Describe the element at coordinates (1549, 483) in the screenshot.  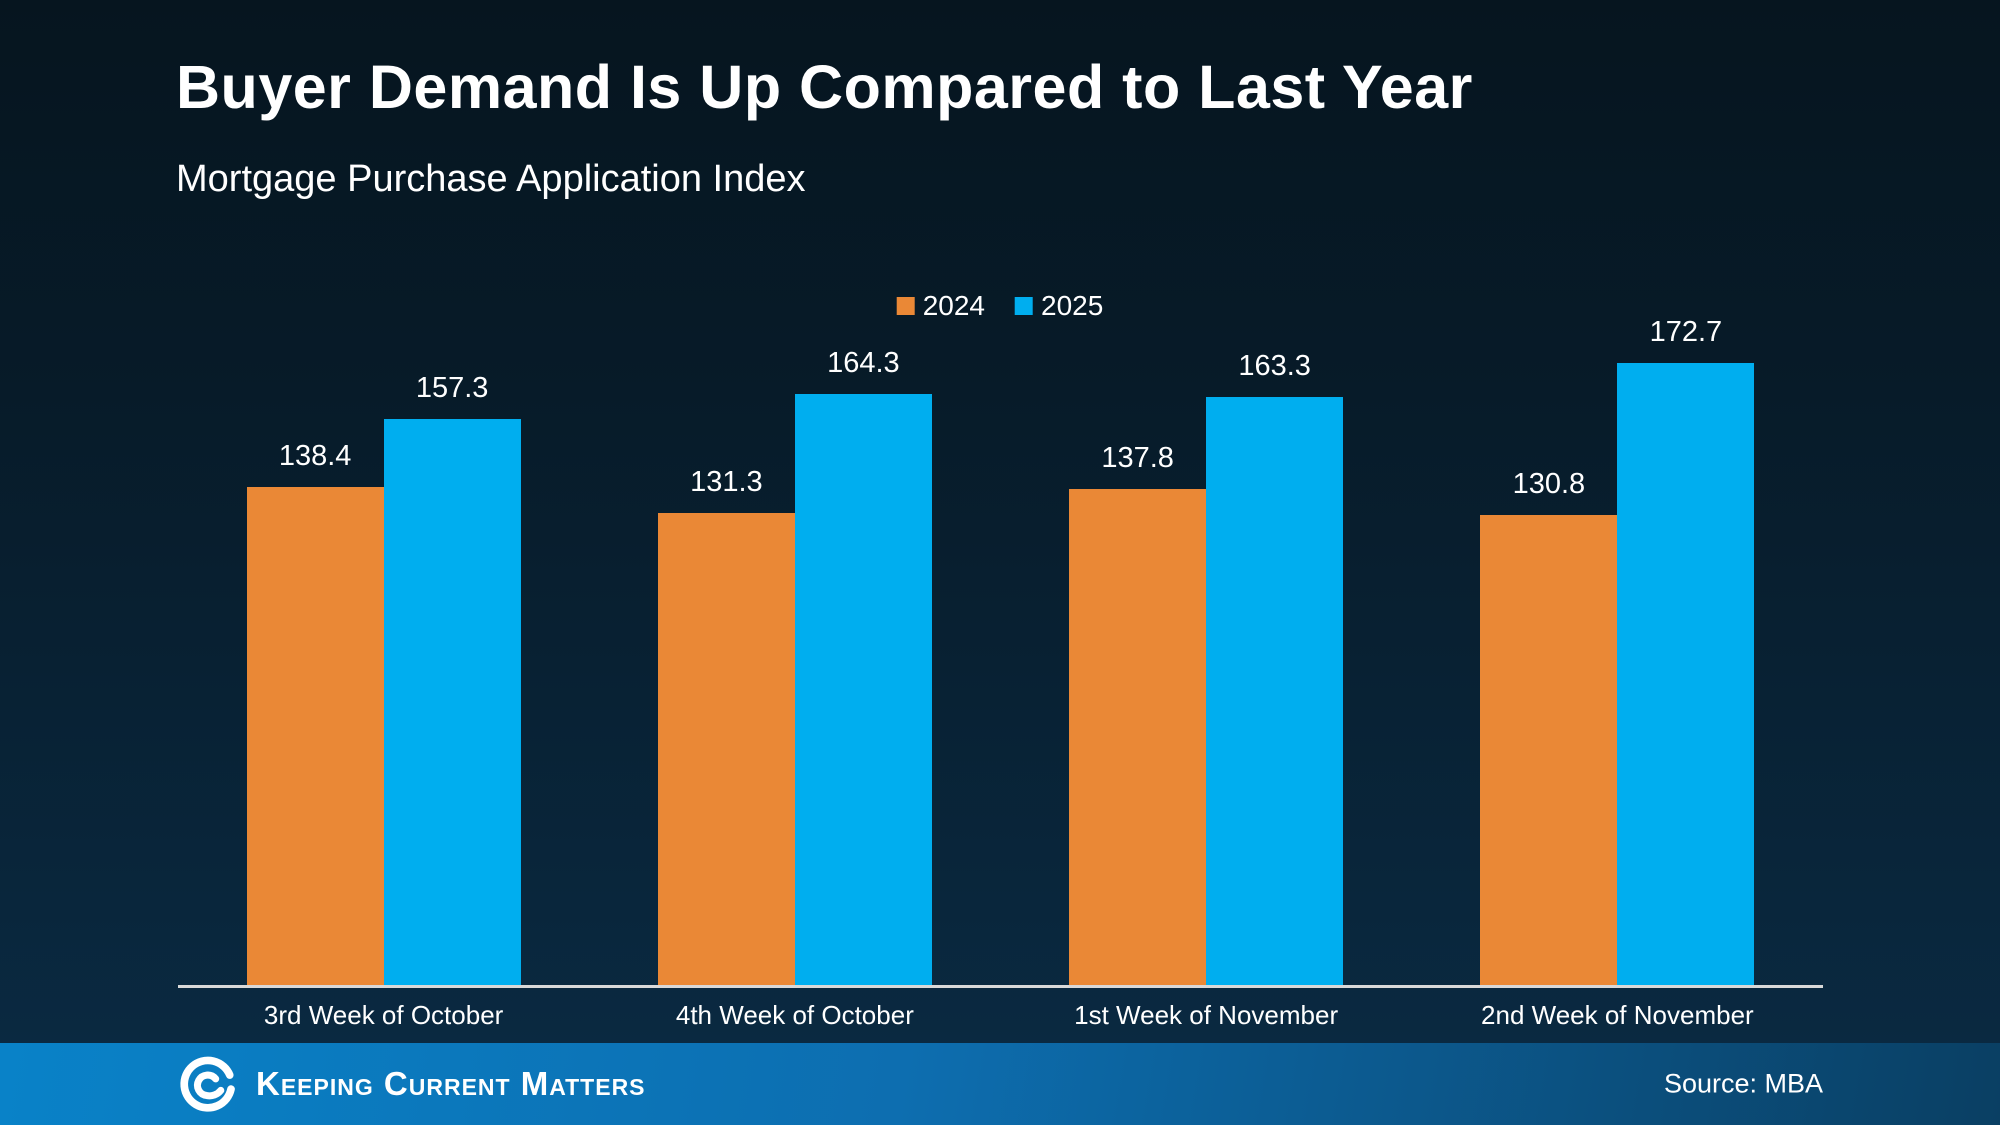
I see `bar-value-label: 130.8` at that location.